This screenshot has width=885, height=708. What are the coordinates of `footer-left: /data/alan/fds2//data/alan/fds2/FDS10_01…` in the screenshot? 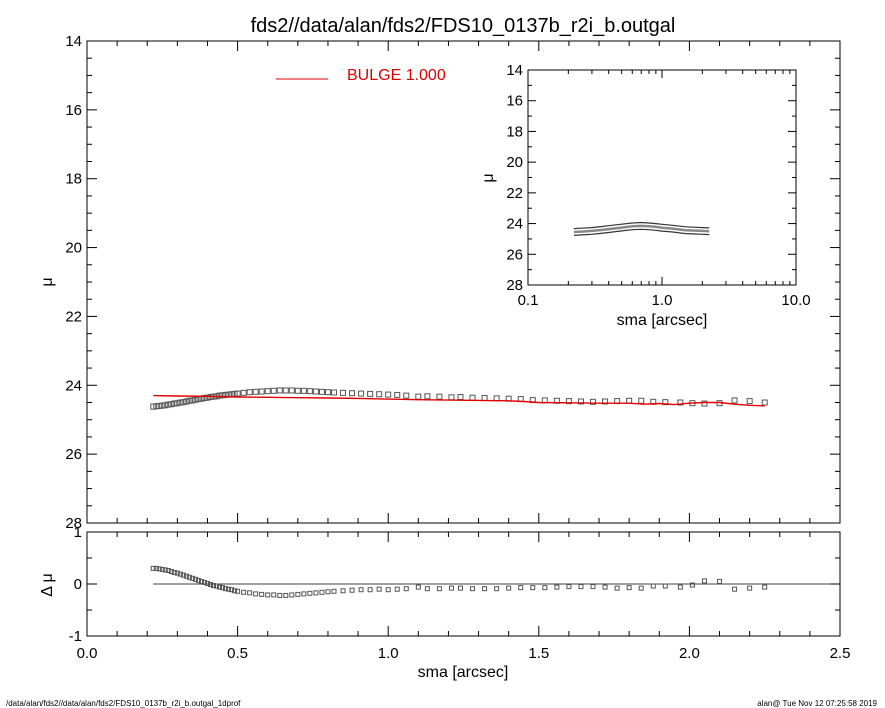 It's located at (123, 703).